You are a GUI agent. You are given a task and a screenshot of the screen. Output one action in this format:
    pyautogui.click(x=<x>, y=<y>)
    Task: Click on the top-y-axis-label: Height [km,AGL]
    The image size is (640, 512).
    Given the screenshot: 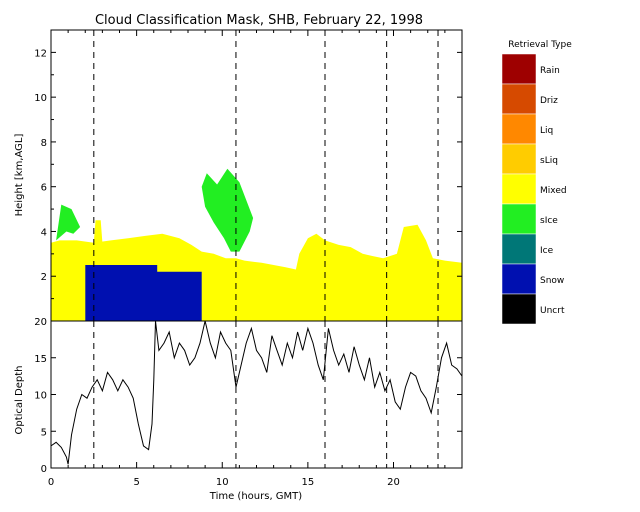 What is the action you would take?
    pyautogui.click(x=19, y=175)
    